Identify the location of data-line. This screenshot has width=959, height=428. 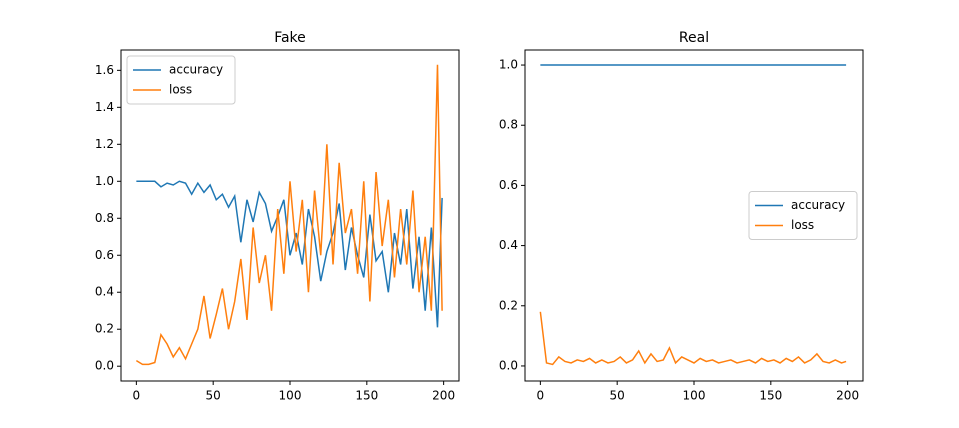
(693, 338).